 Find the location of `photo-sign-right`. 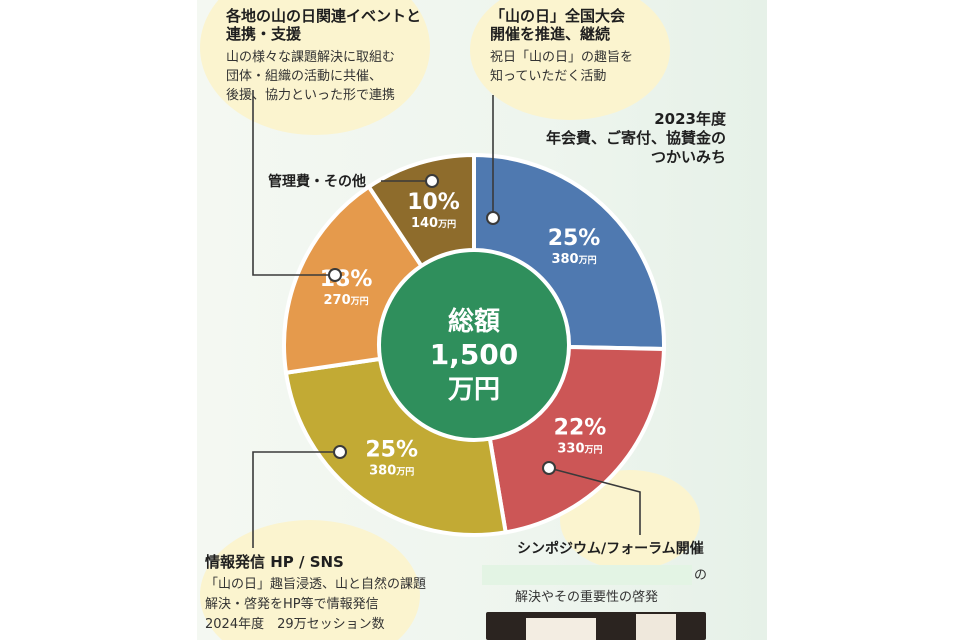

photo-sign-right is located at coordinates (656, 627).